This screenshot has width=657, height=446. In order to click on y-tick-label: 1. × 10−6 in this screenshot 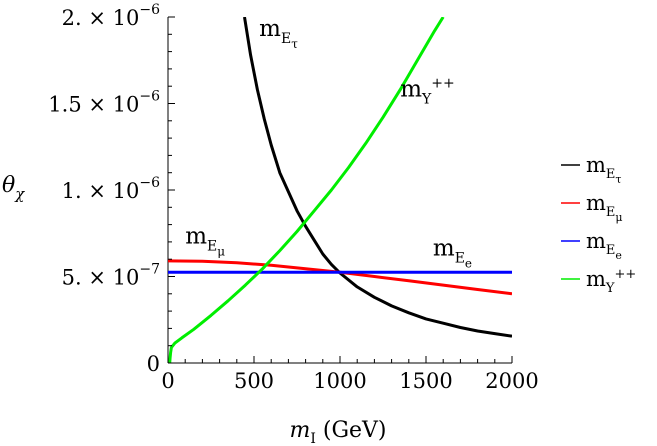, I will do `click(111, 189)`.